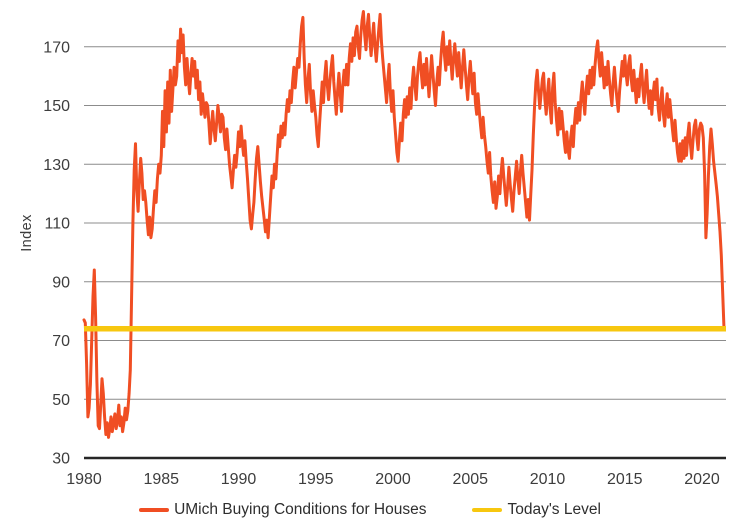  What do you see at coordinates (625, 479) in the screenshot?
I see `x-tick-label: 2015` at bounding box center [625, 479].